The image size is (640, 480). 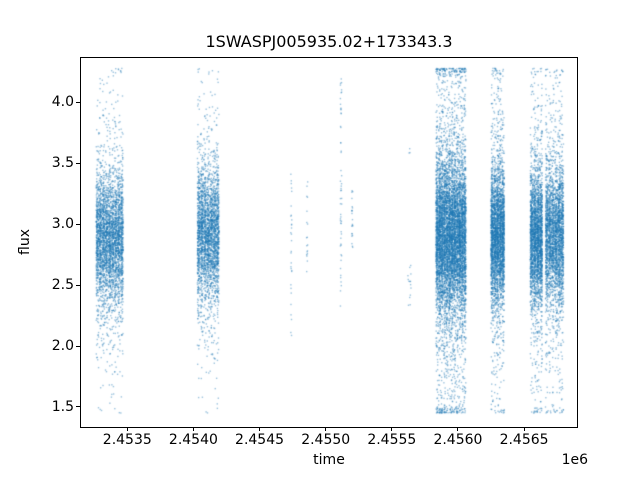 I want to click on x-axis-offset-label: 1e6, so click(x=574, y=460).